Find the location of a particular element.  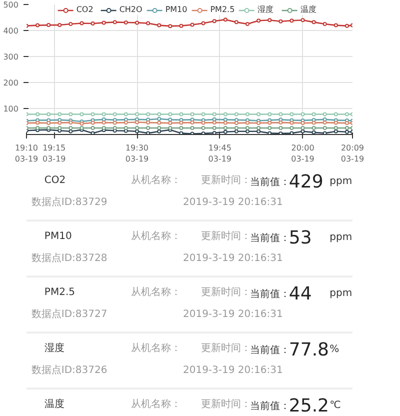

text: 数据点ID:83726 is located at coordinates (69, 370).